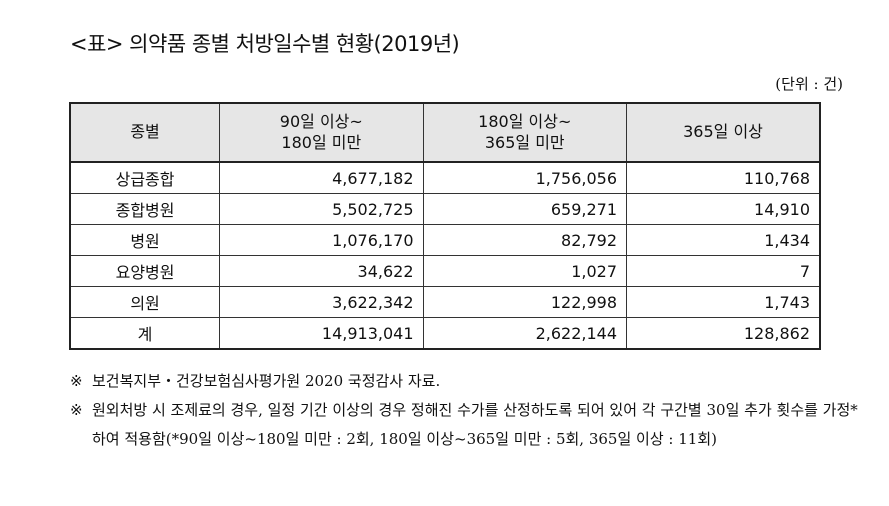 This screenshot has width=889, height=506. I want to click on cell-value: 2,622,144, so click(525, 333).